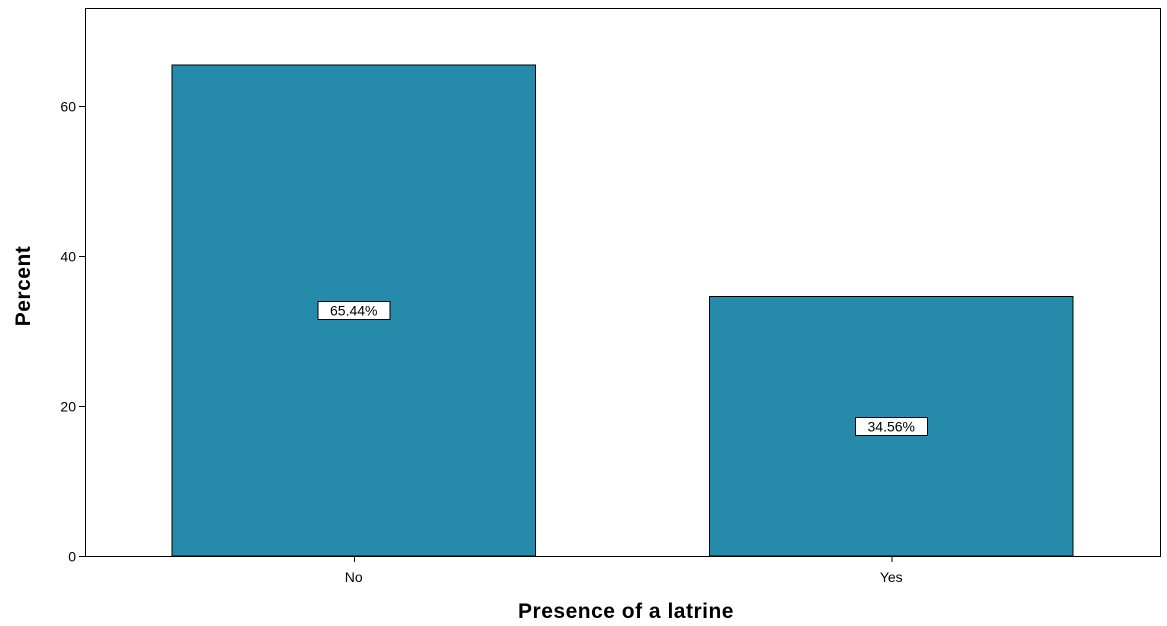 The height and width of the screenshot is (626, 1167). What do you see at coordinates (72, 557) in the screenshot?
I see `y-tick-label-0: 0` at bounding box center [72, 557].